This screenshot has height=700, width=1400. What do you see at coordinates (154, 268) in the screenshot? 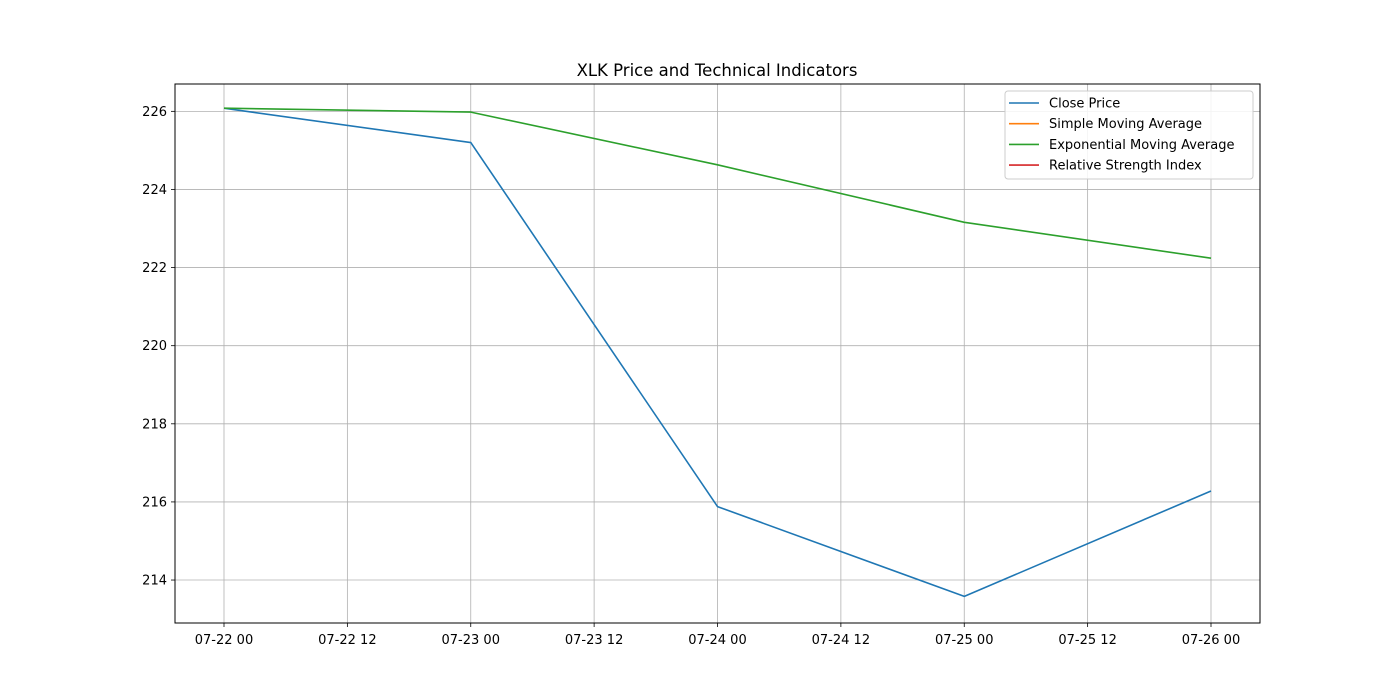
I see `y-tick-label: 222` at bounding box center [154, 268].